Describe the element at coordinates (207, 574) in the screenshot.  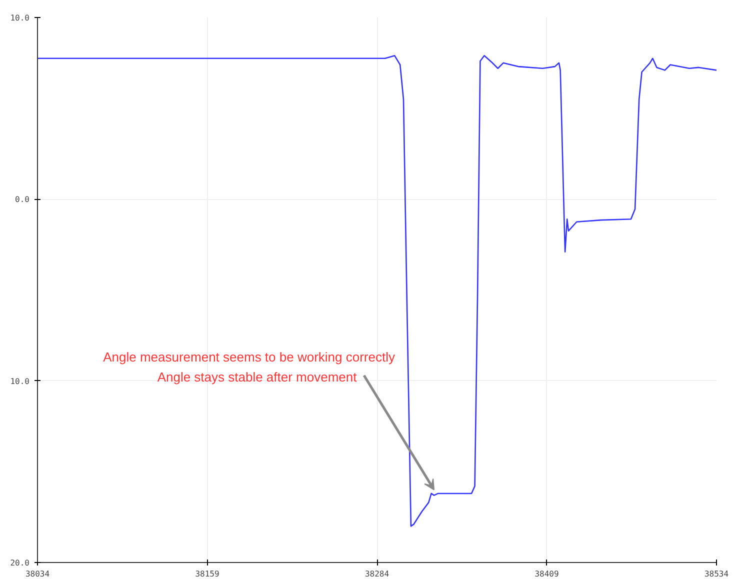
I see `x-tick-label: 38159` at that location.